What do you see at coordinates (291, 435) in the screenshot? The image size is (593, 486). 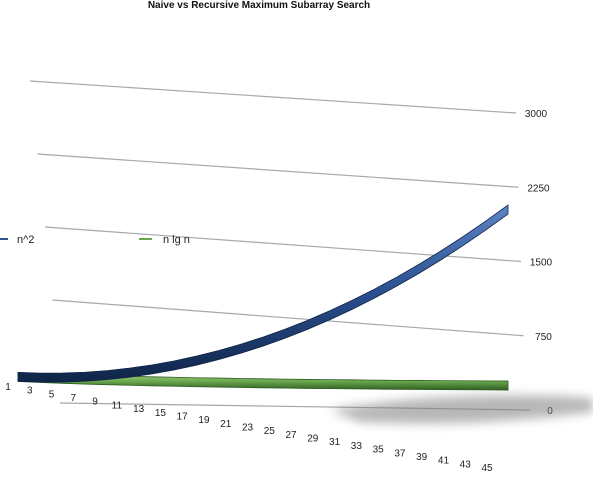 I see `x-tick-label: 27` at bounding box center [291, 435].